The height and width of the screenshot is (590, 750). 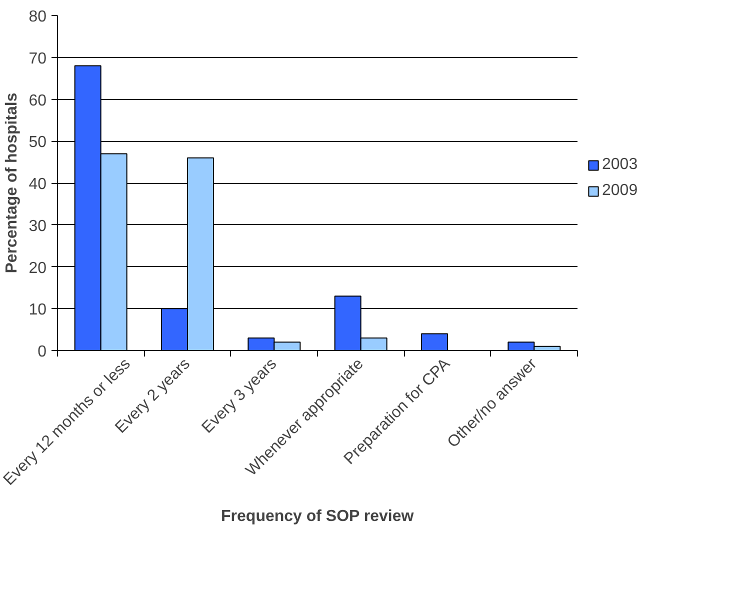 What do you see at coordinates (42, 352) in the screenshot?
I see `y-tick-label: 0` at bounding box center [42, 352].